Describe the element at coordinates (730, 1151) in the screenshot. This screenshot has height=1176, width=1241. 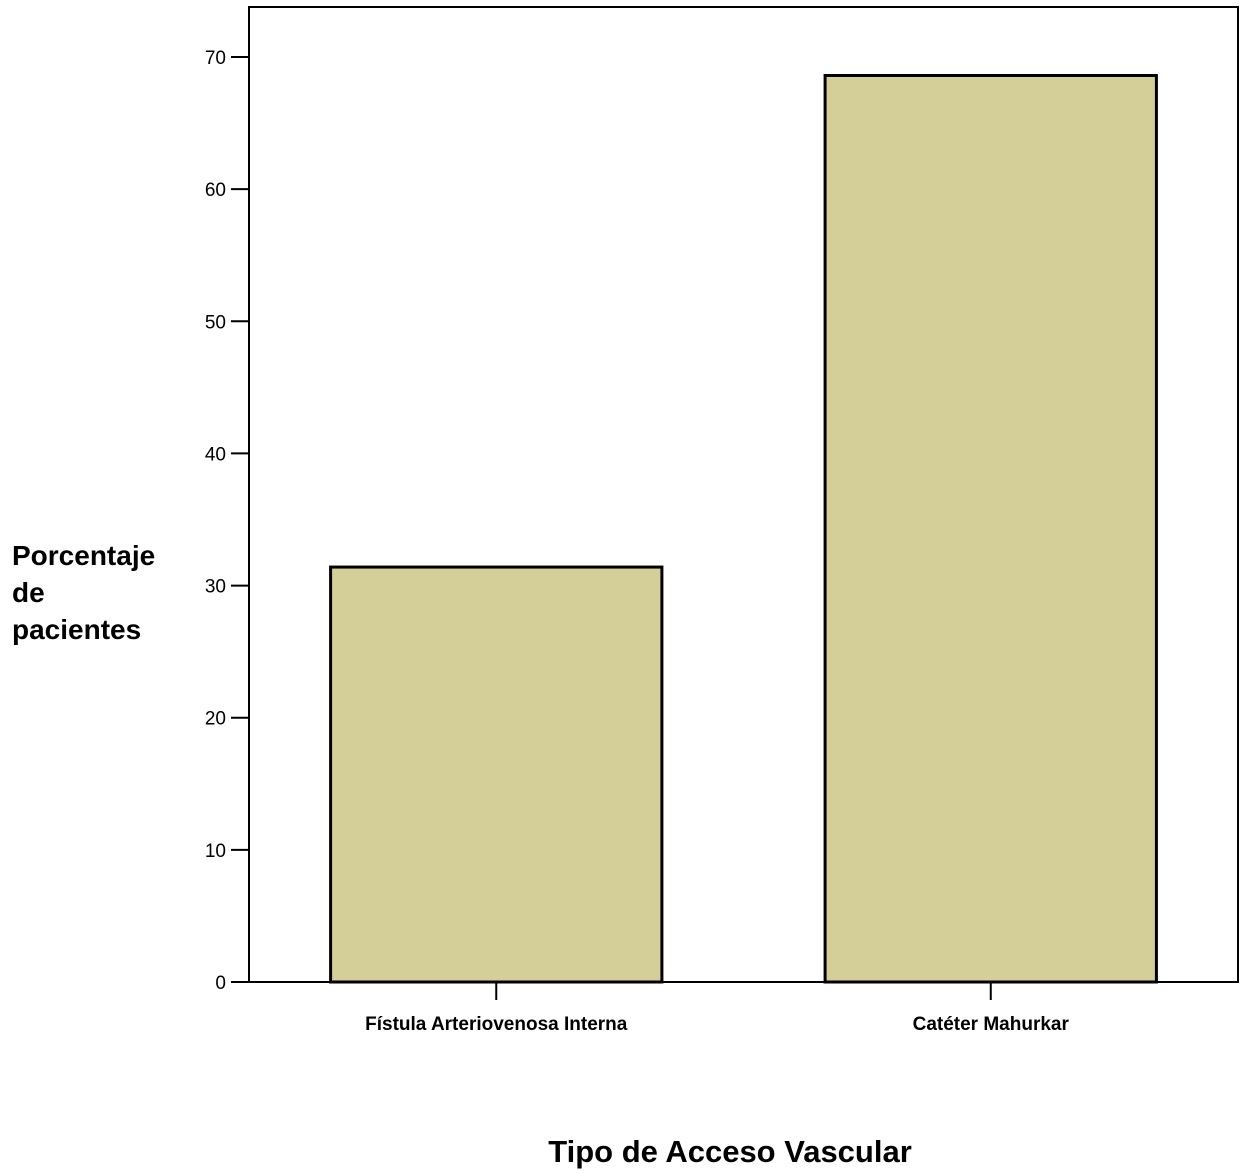
I see `x-axis-label: Tipo de Acceso Vascular` at that location.